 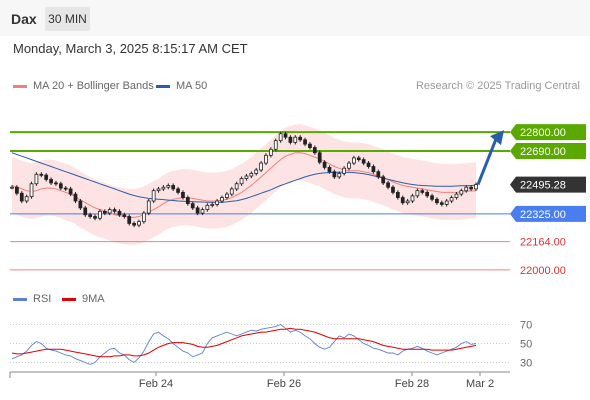 I want to click on legend-ma50-label: MA 50, so click(x=192, y=86).